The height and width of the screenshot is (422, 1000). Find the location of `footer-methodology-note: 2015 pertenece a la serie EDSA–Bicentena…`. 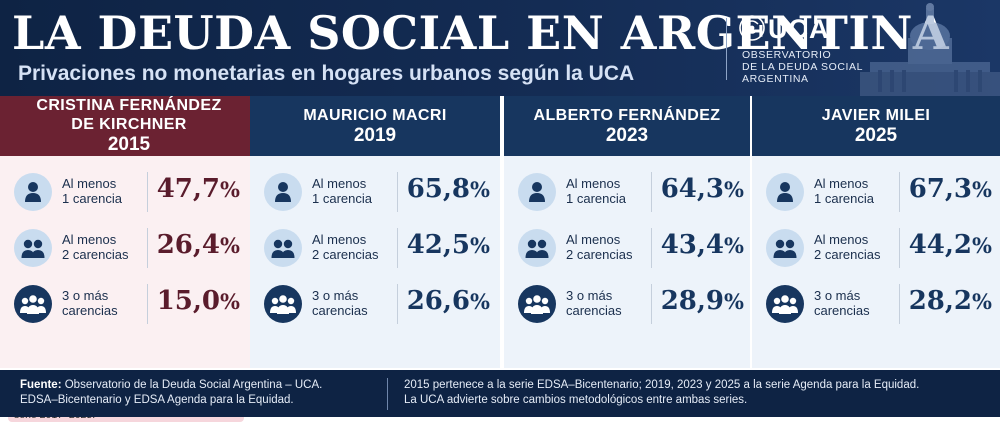

footer-methodology-note: 2015 pertenece a la serie EDSA–Bicentena… is located at coordinates (694, 393).